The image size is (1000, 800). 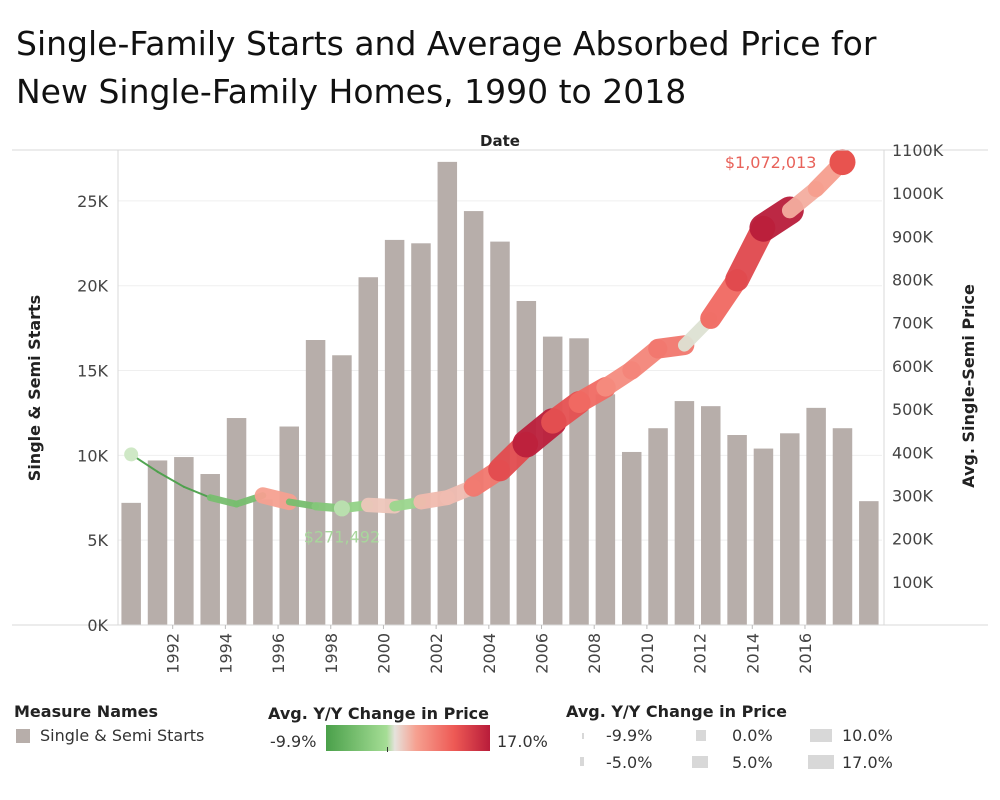 What do you see at coordinates (383, 653) in the screenshot?
I see `x-tick-label: 2000` at bounding box center [383, 653].